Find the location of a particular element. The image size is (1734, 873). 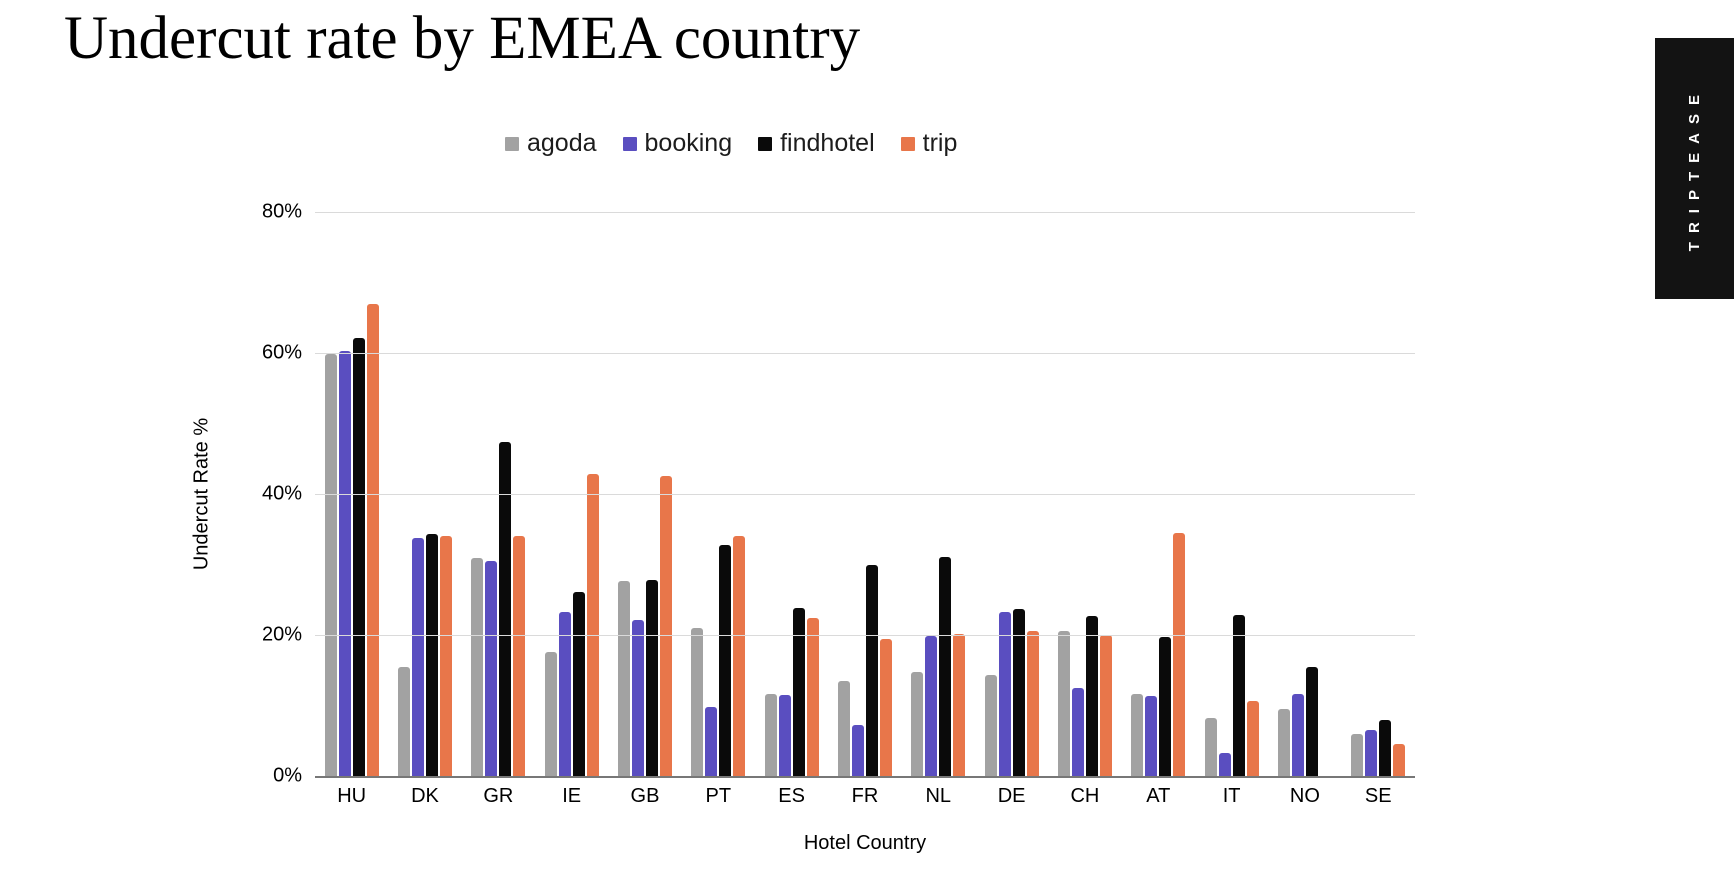

bar-group-CH: CH is located at coordinates (1084, 509).